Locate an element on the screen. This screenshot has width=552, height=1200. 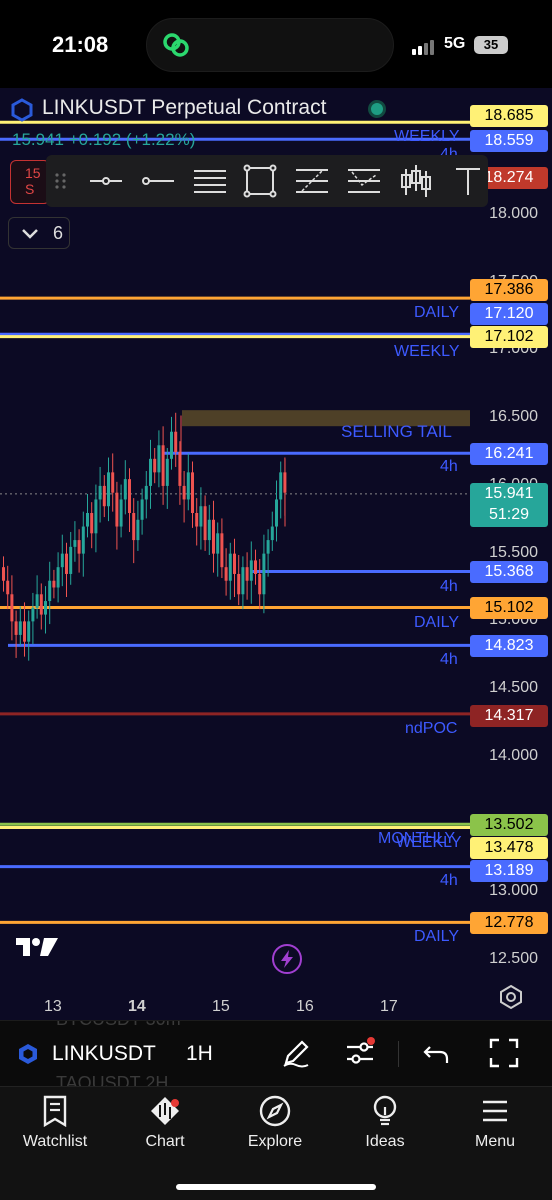
pen-icon is located at coordinates (296, 1053).